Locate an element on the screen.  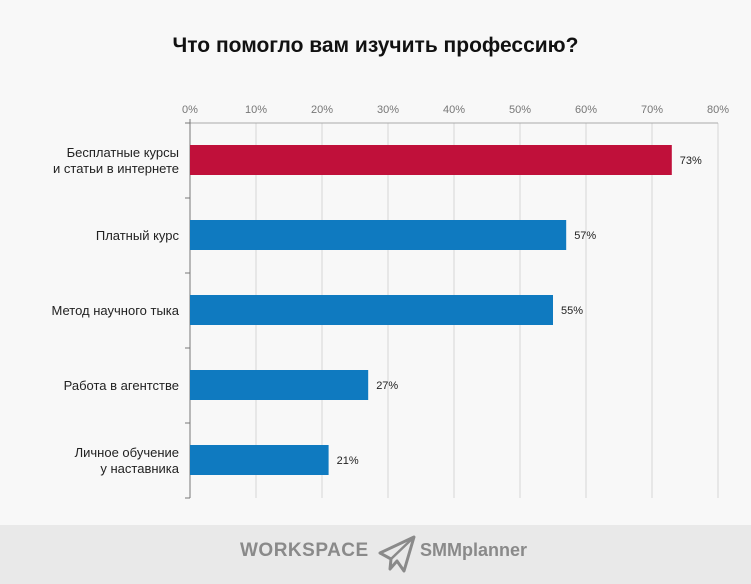
category-label: Платный курс is located at coordinates (138, 235).